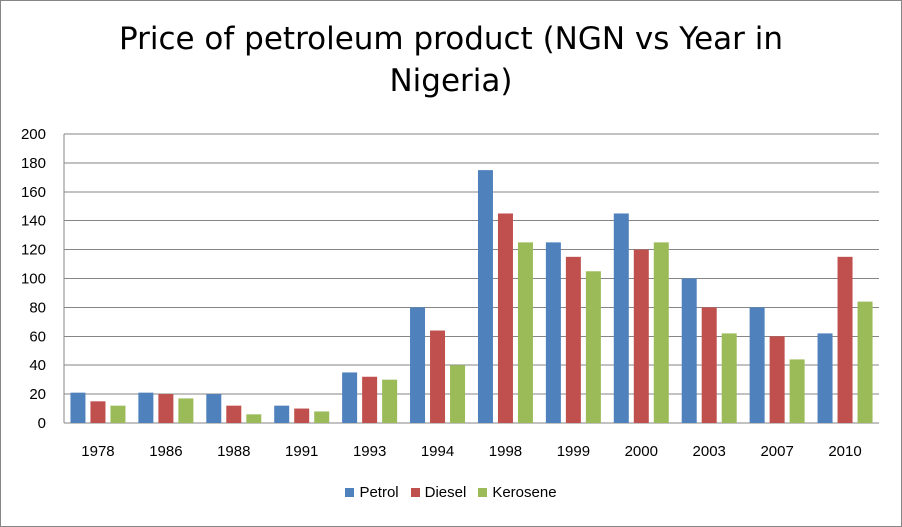 The height and width of the screenshot is (527, 902). Describe the element at coordinates (33, 192) in the screenshot. I see `y-tick-label: 160` at that location.